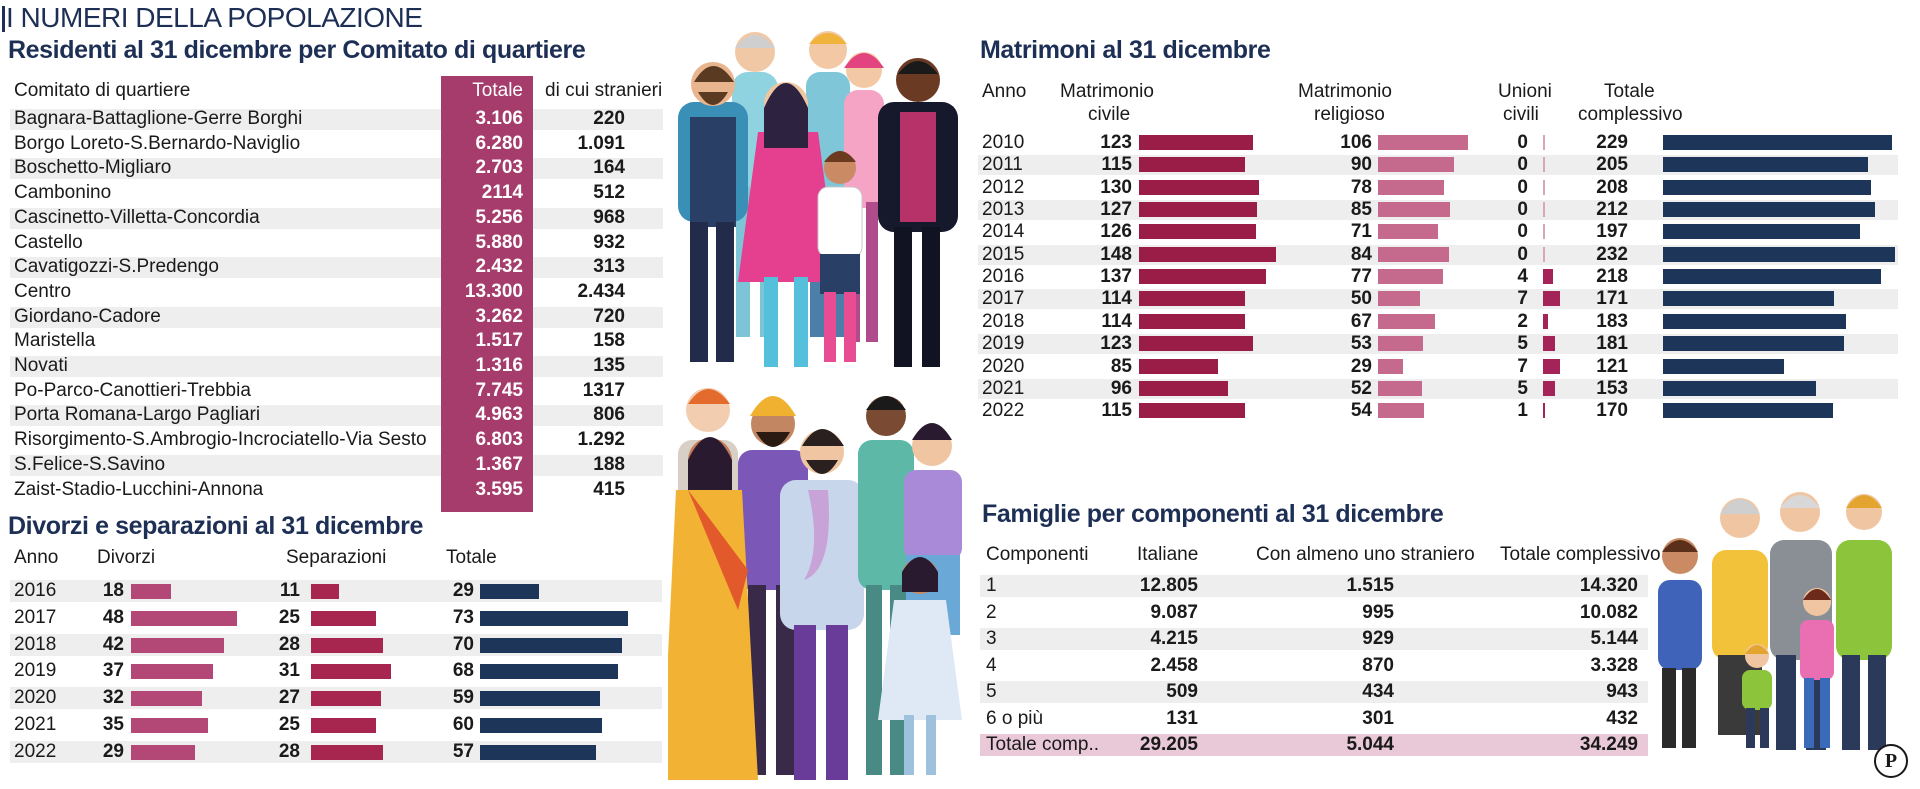 The width and height of the screenshot is (1920, 789). What do you see at coordinates (36, 557) in the screenshot?
I see `divorzi-header-year: Anno` at bounding box center [36, 557].